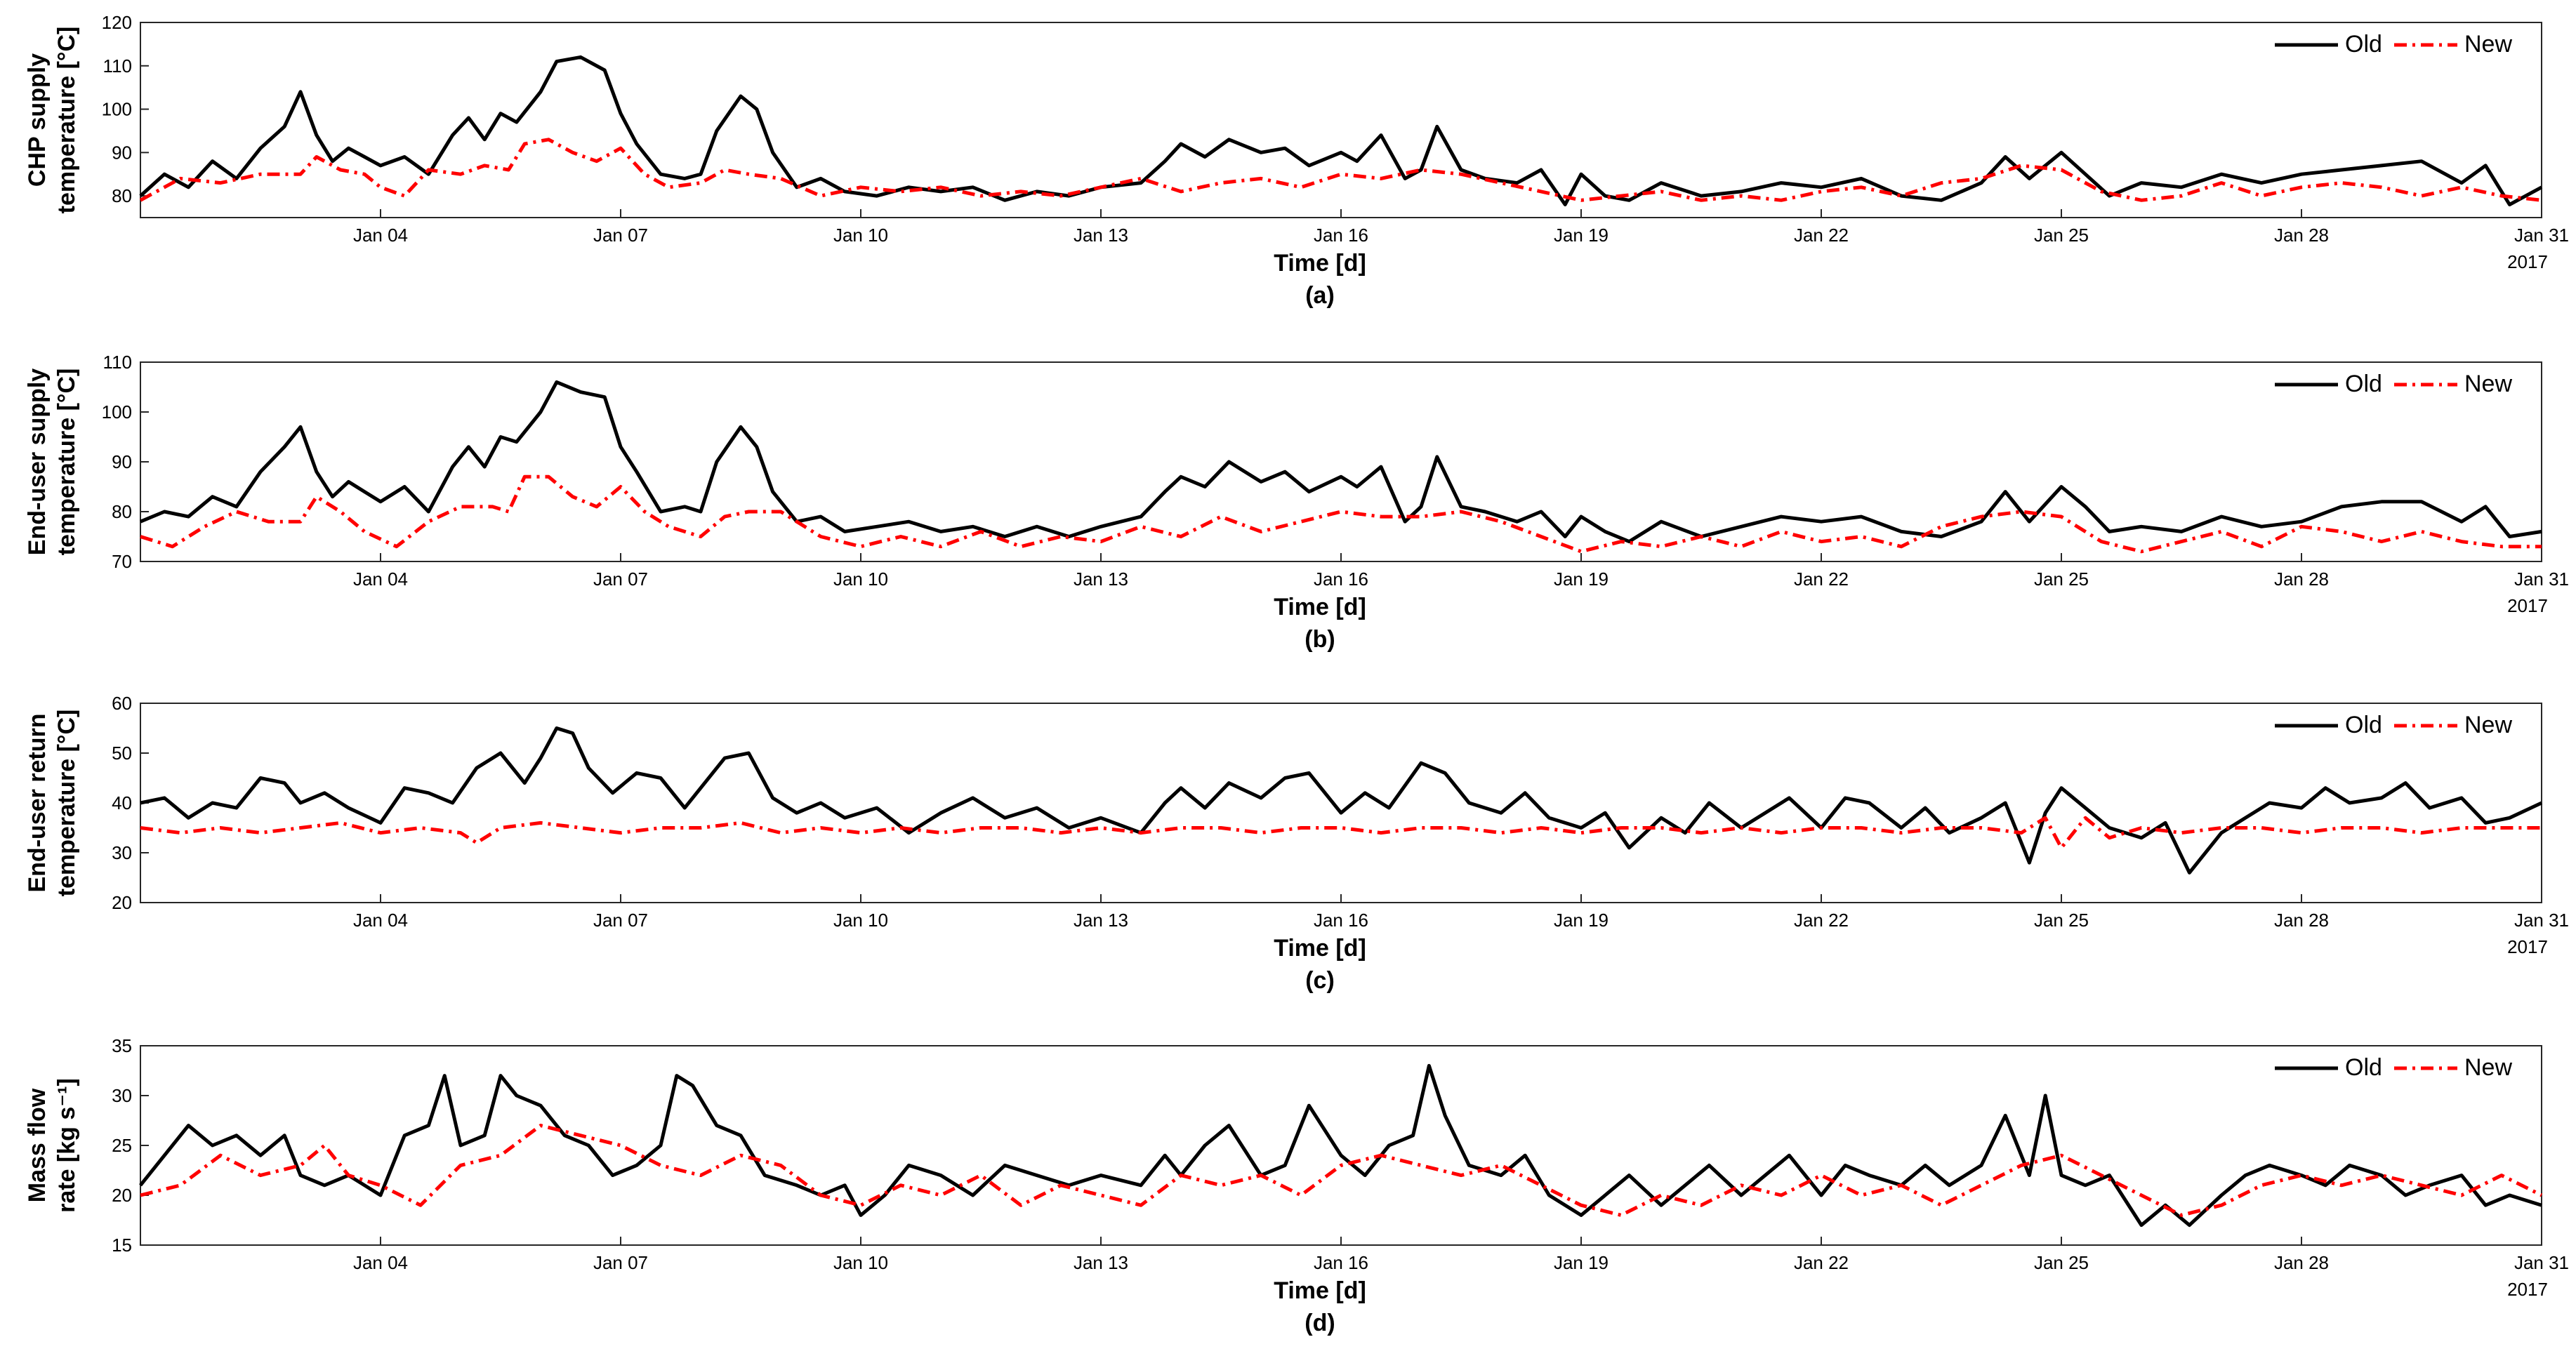 Image resolution: width=2576 pixels, height=1363 pixels. I want to click on y-tick-label: 40, so click(122, 802).